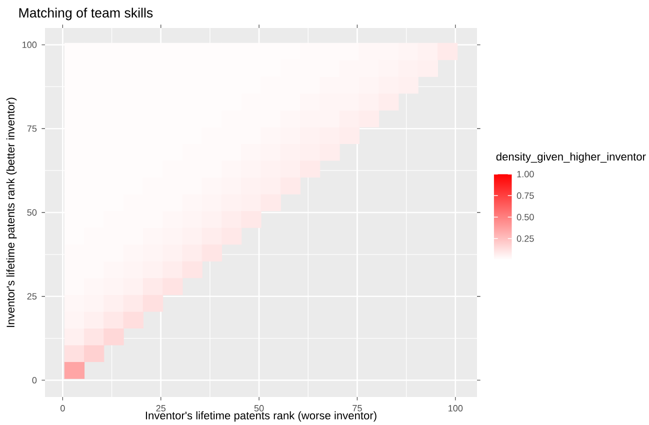 Image resolution: width=649 pixels, height=425 pixels. I want to click on x-tick-label: 100, so click(455, 408).